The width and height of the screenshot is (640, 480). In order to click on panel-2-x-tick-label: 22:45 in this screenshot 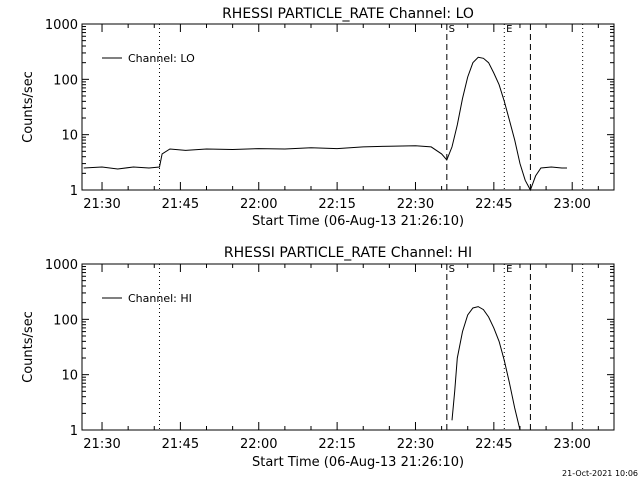, I will do `click(493, 444)`.